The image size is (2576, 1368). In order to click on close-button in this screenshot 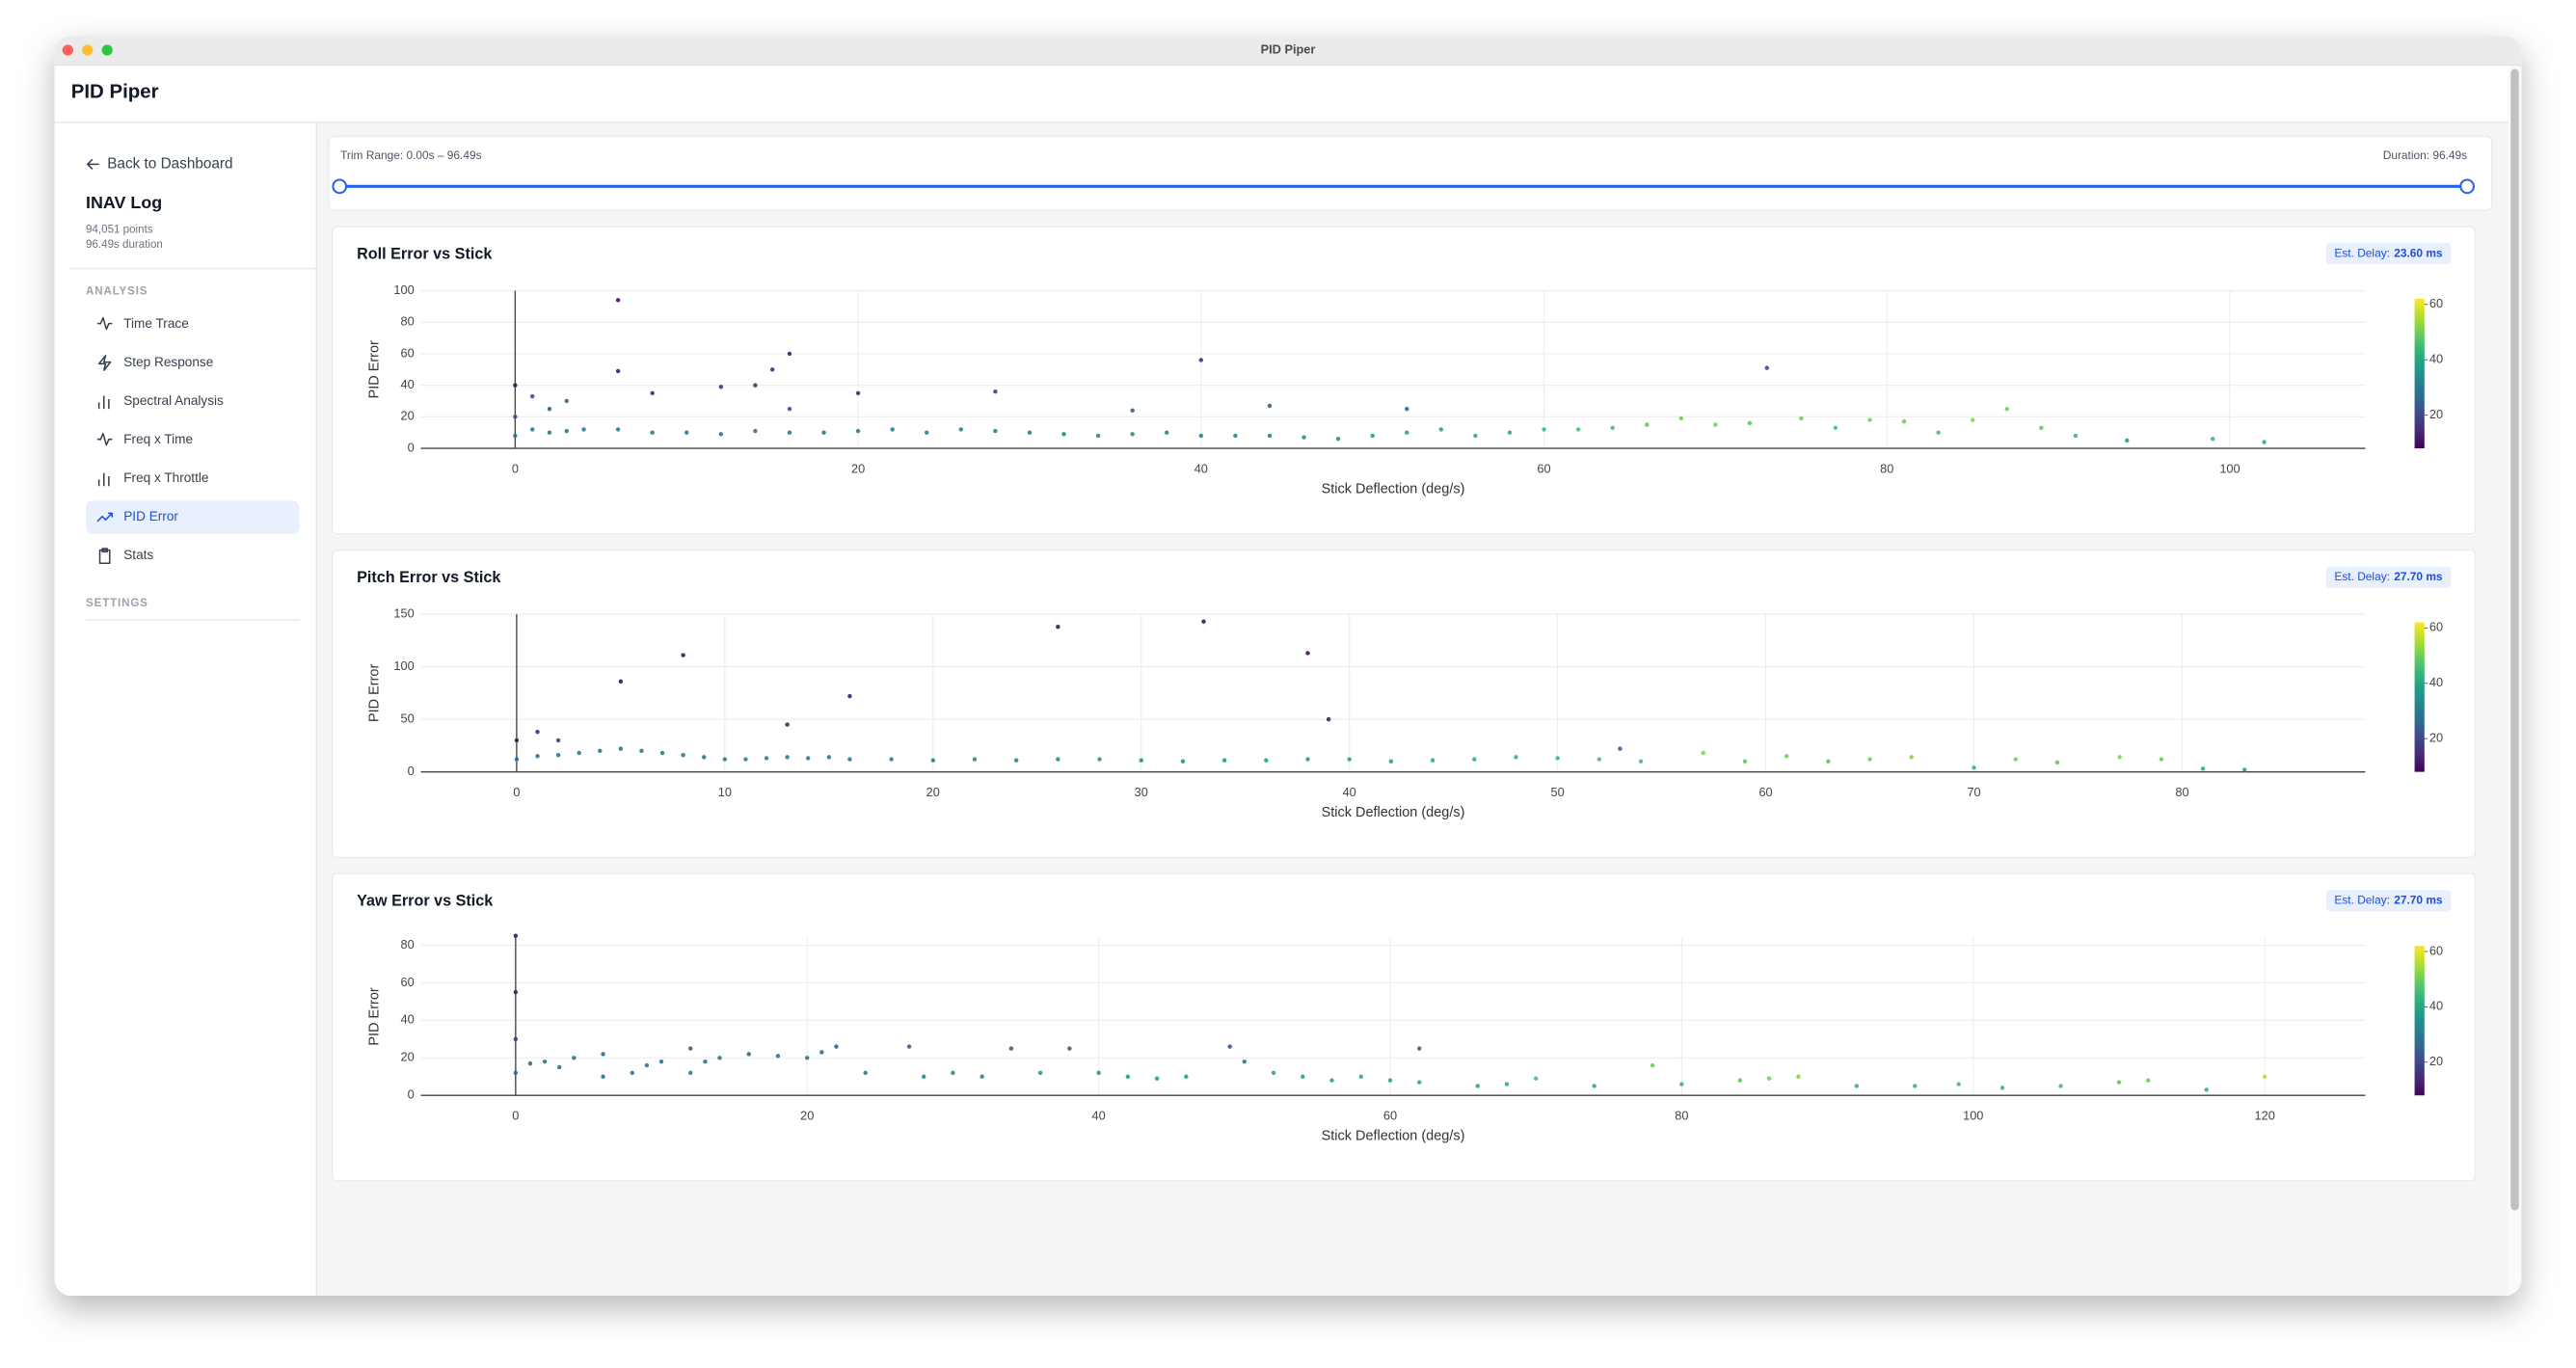, I will do `click(68, 50)`.